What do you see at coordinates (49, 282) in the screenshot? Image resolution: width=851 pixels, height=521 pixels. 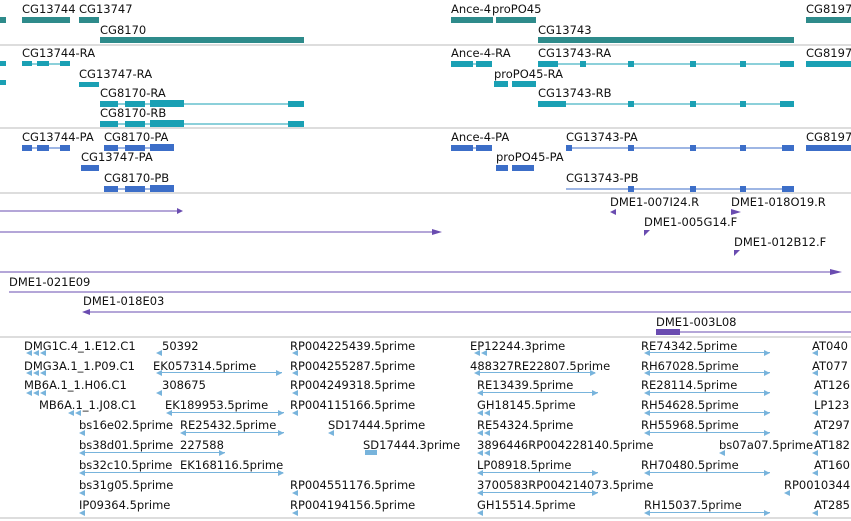 I see `clone-label: DME1-021E09` at bounding box center [49, 282].